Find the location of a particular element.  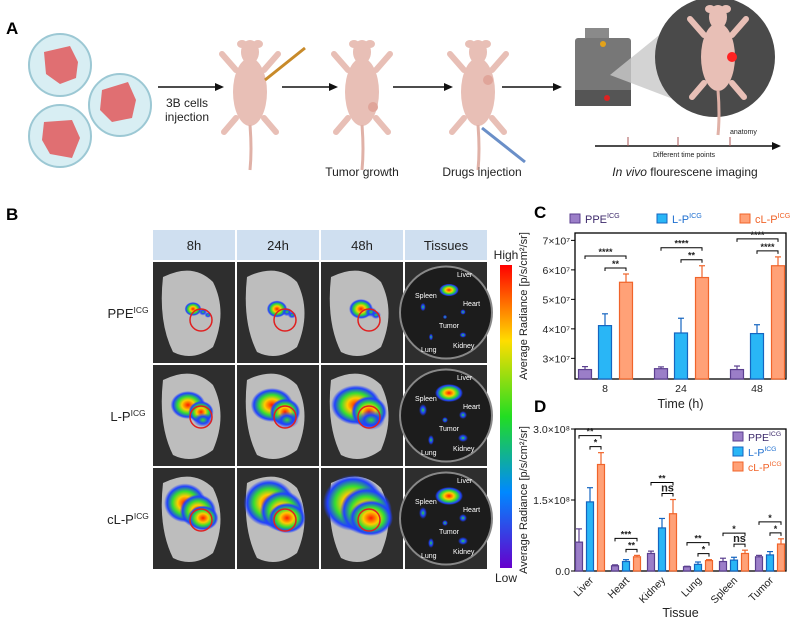

legend-label: PPEICG is located at coordinates (602, 219).